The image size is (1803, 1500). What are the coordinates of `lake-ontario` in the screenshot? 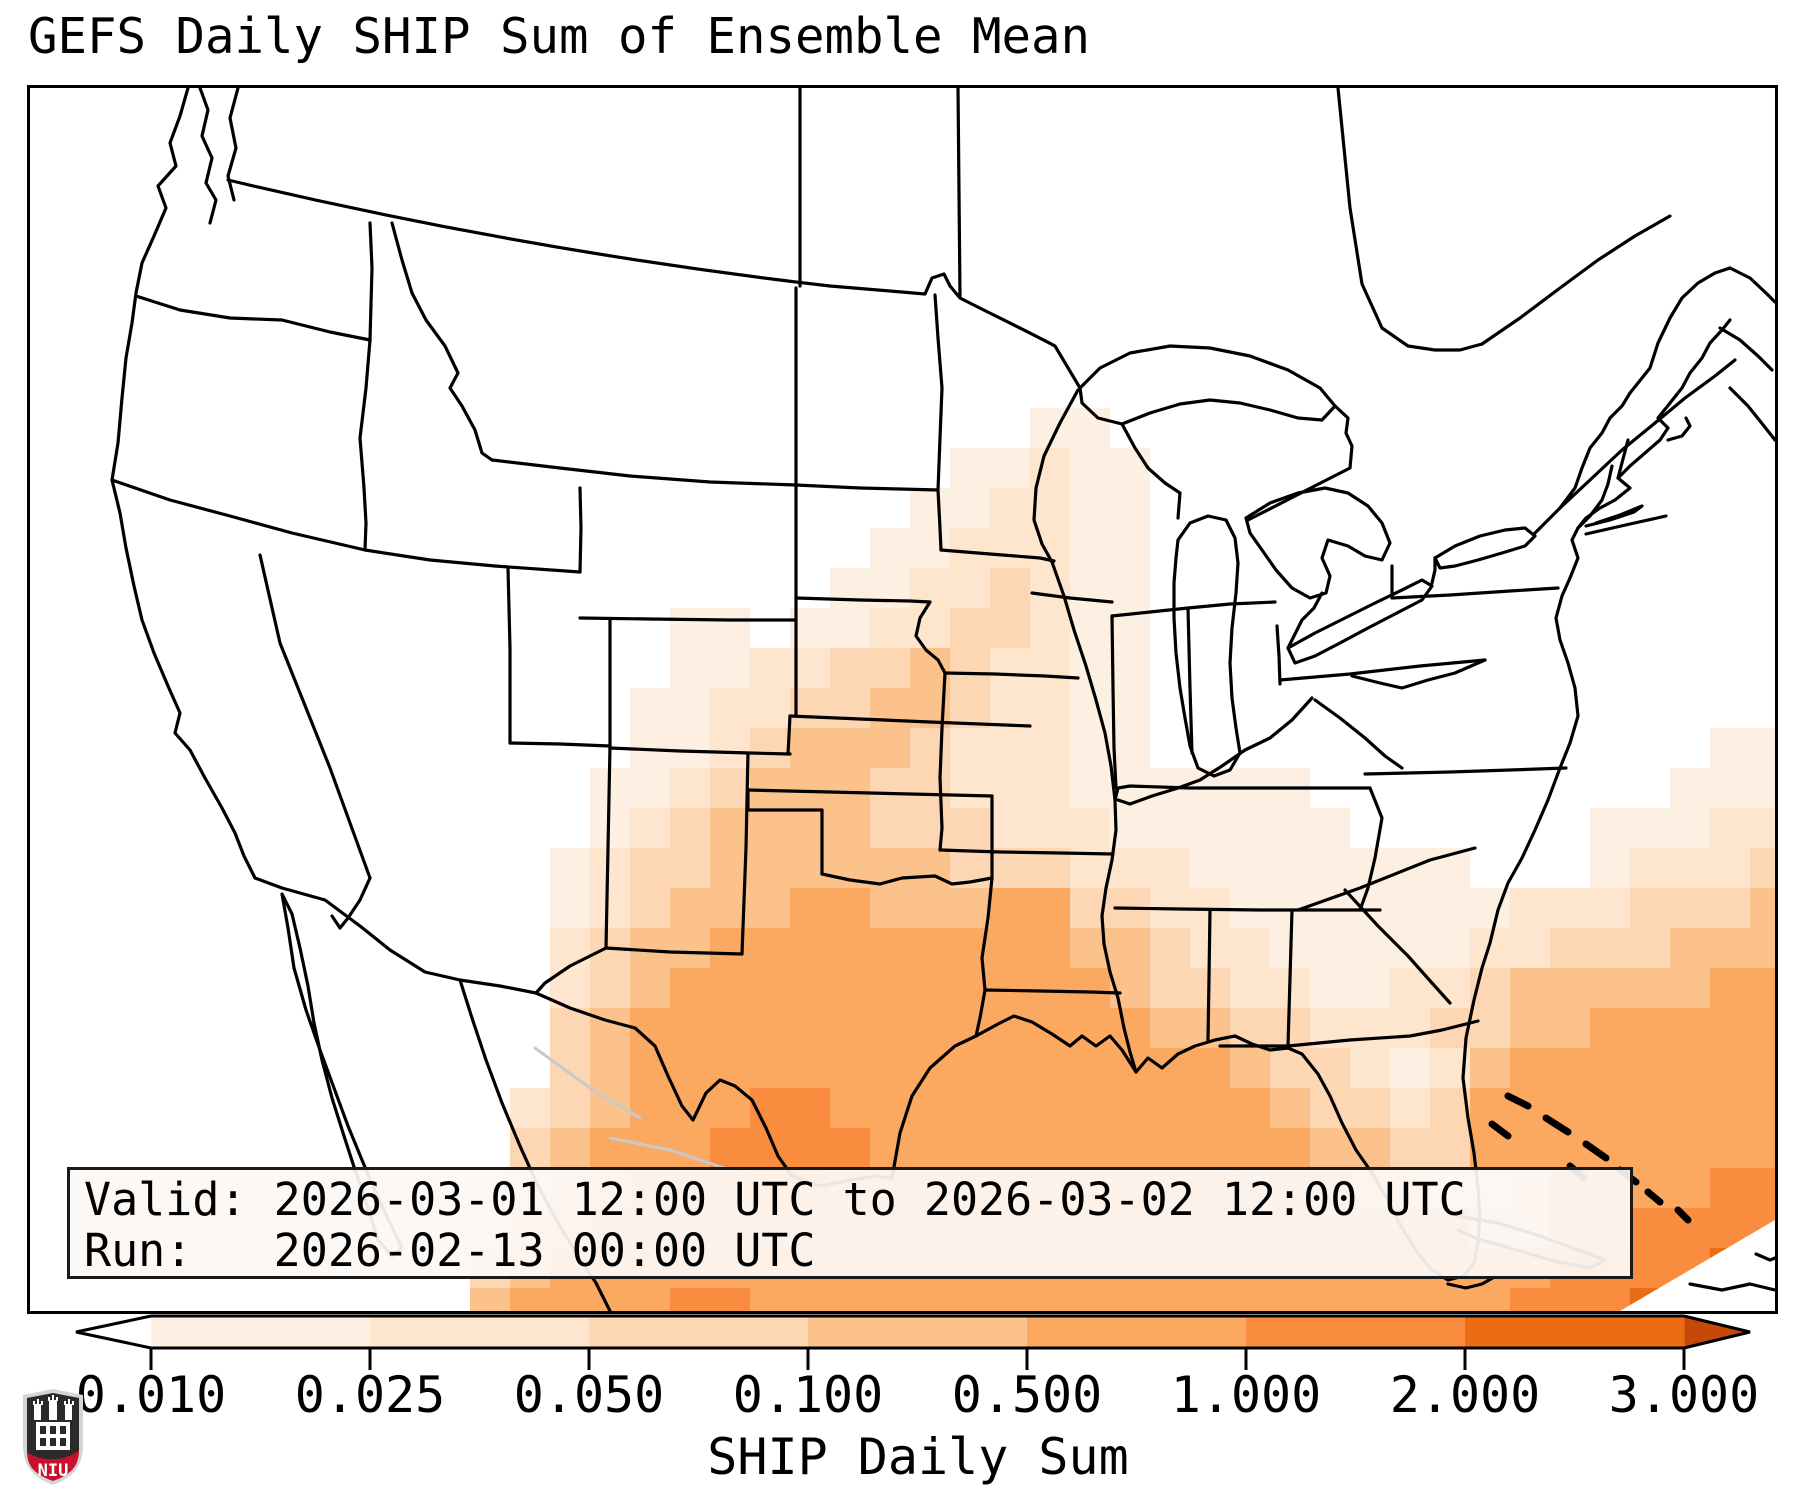 It's located at (1485, 548).